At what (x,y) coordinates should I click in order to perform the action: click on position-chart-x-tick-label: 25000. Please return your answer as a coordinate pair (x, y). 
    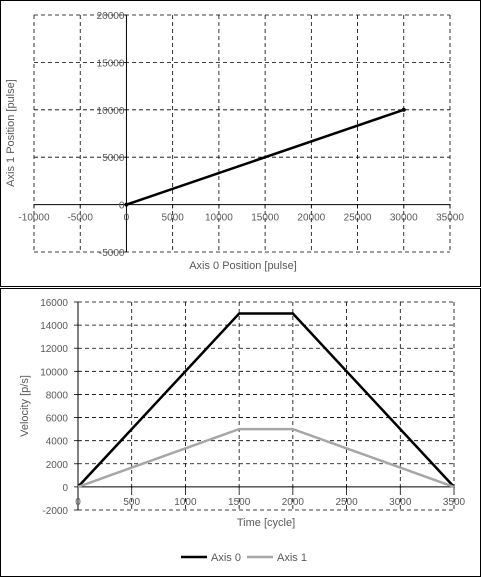
    Looking at the image, I should click on (358, 218).